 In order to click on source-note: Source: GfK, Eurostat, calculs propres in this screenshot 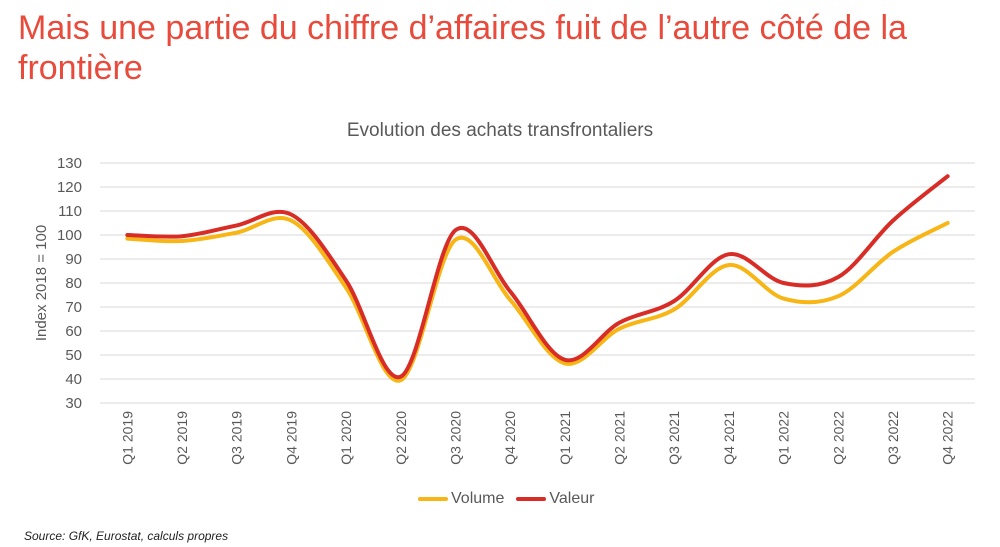, I will do `click(126, 536)`.